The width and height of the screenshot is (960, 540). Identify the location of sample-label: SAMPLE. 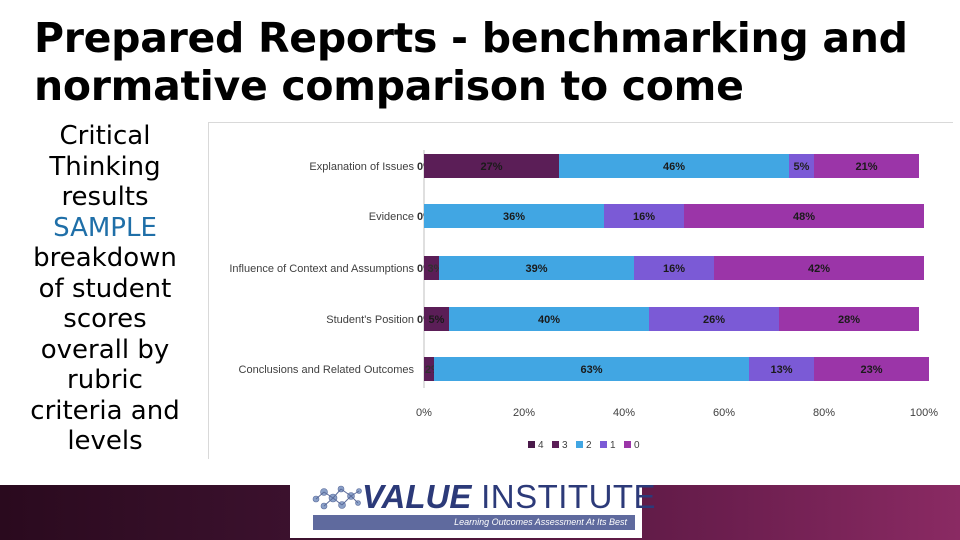
(105, 227).